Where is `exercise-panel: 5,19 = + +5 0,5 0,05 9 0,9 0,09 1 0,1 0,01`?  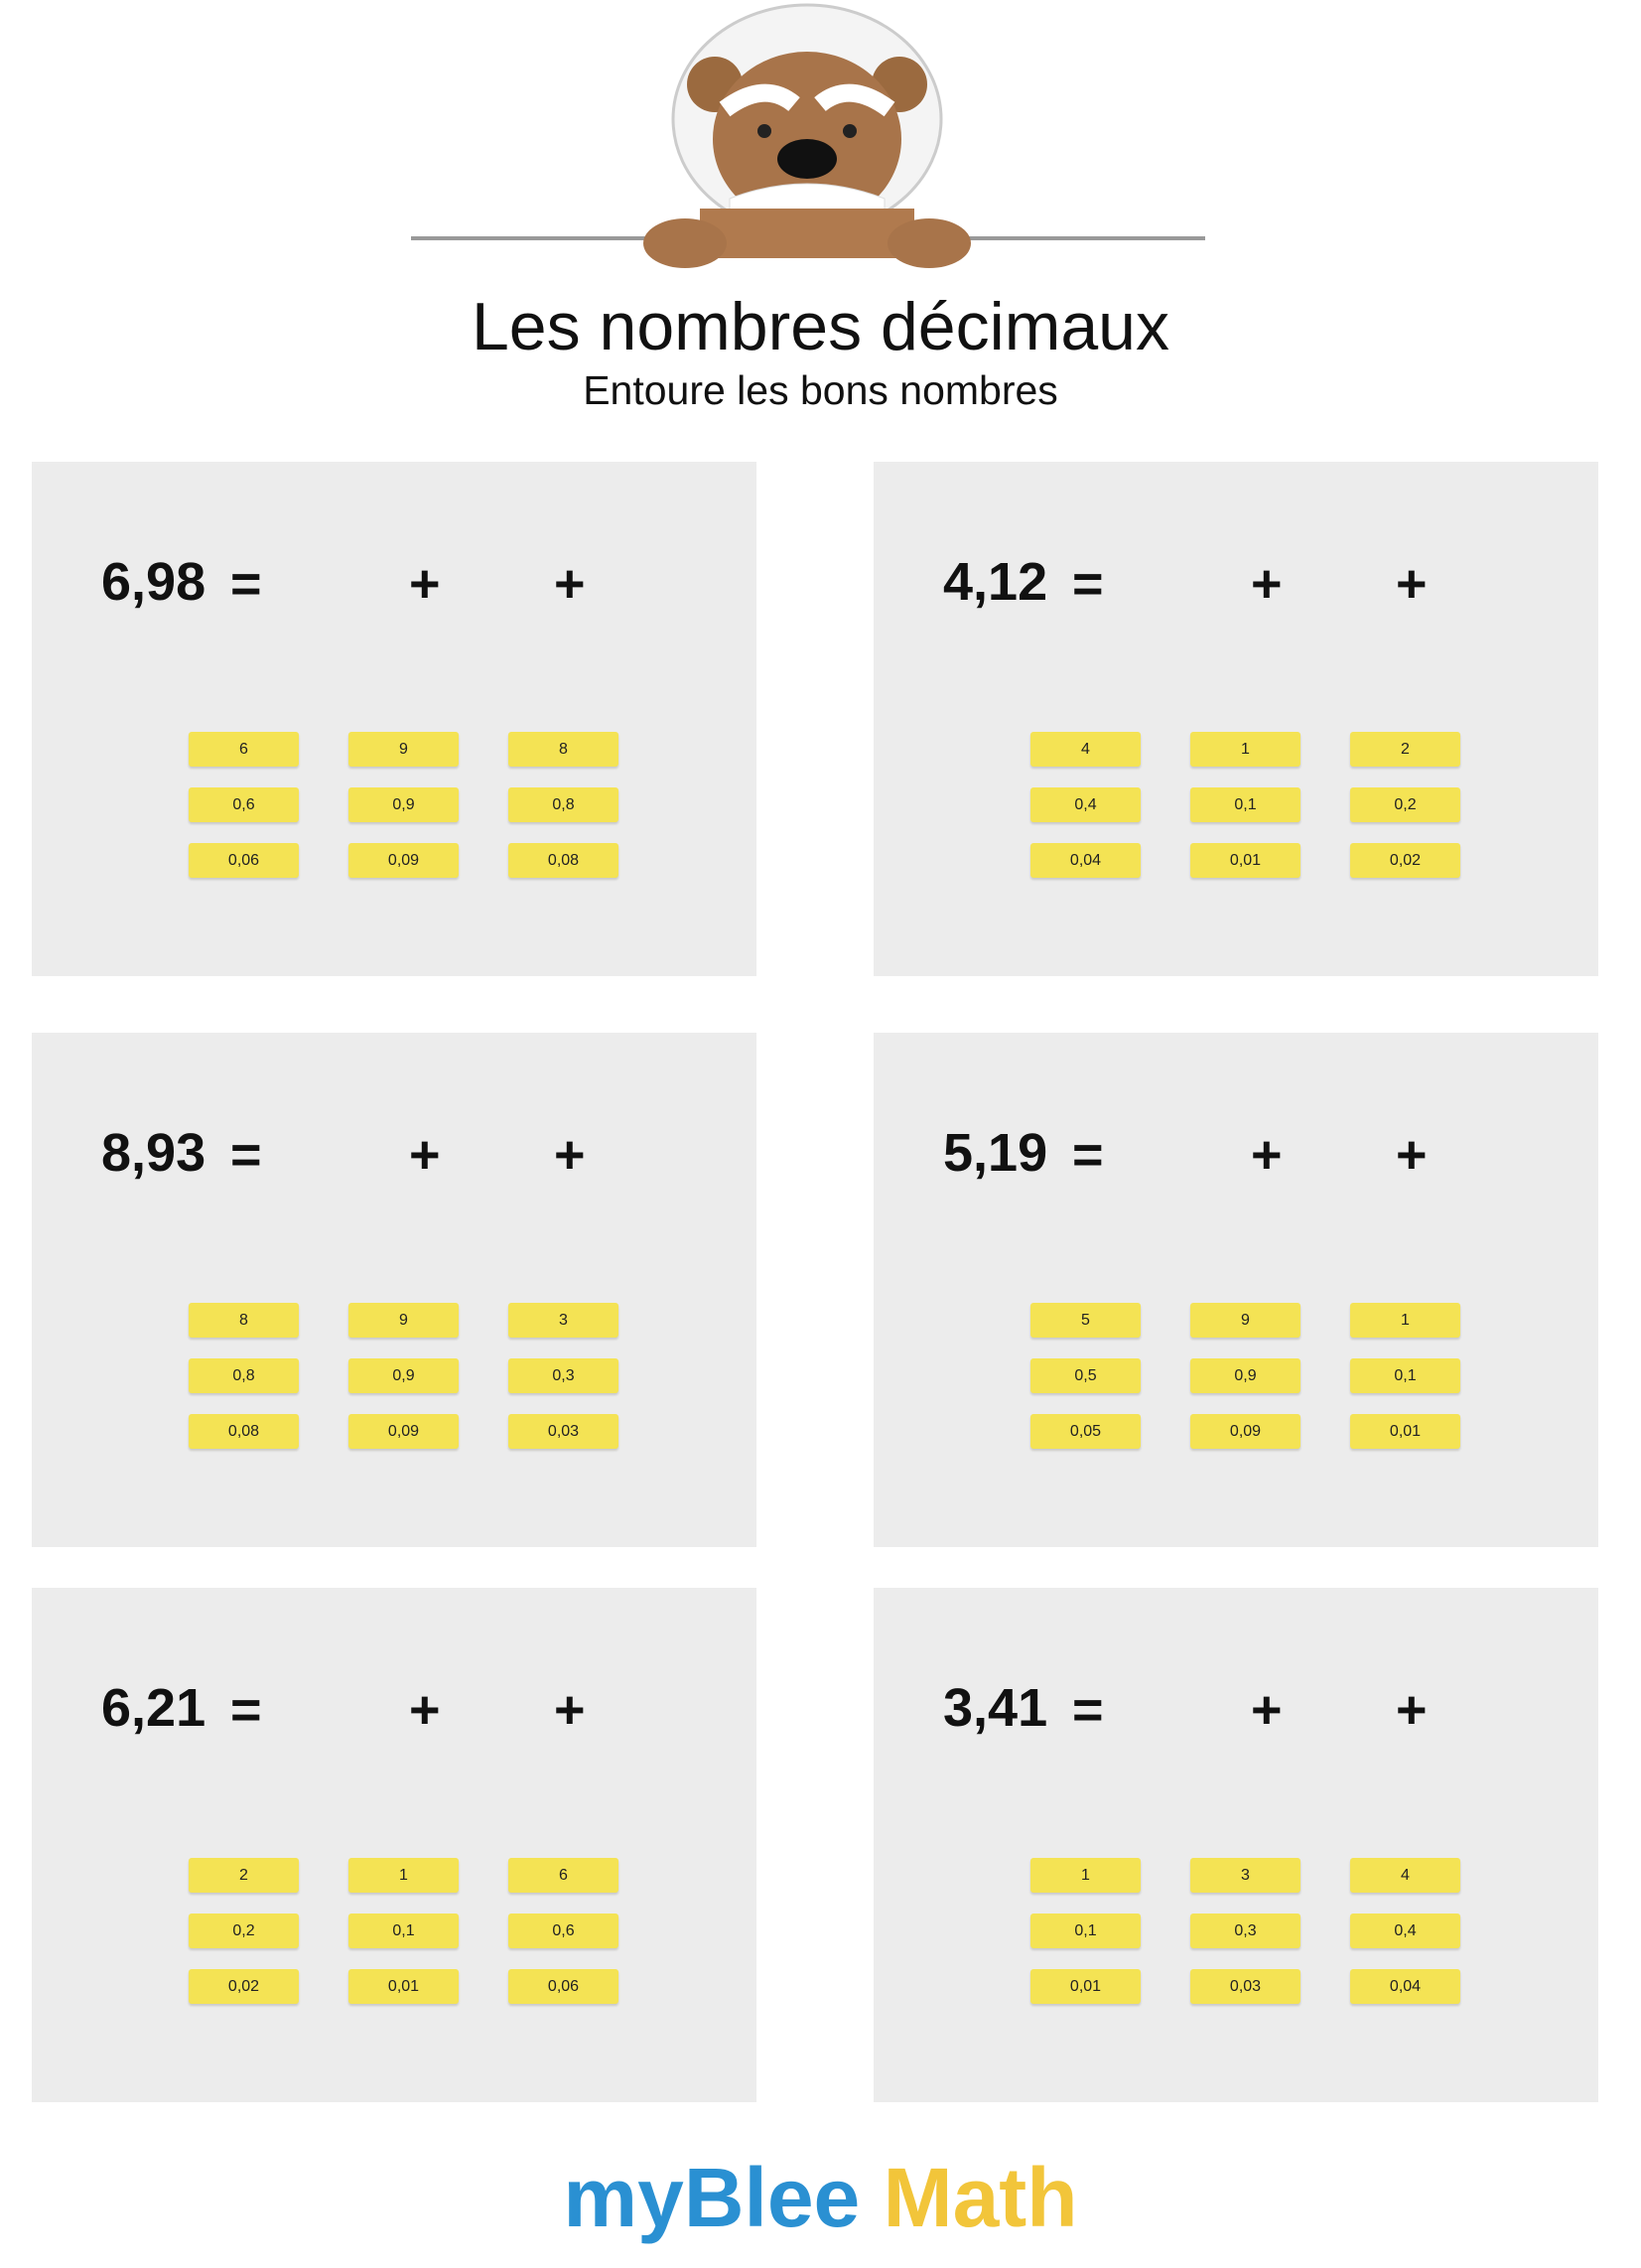
exercise-panel: 5,19 = + +5 0,5 0,05 9 0,9 0,09 1 0,1 0,01 is located at coordinates (1236, 1290).